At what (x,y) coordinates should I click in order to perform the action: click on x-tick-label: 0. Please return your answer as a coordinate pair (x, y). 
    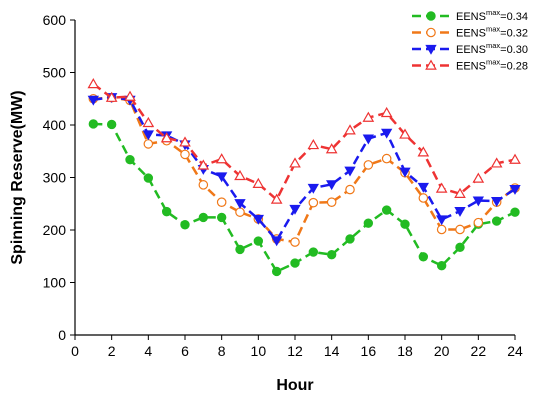
    Looking at the image, I should click on (75, 351).